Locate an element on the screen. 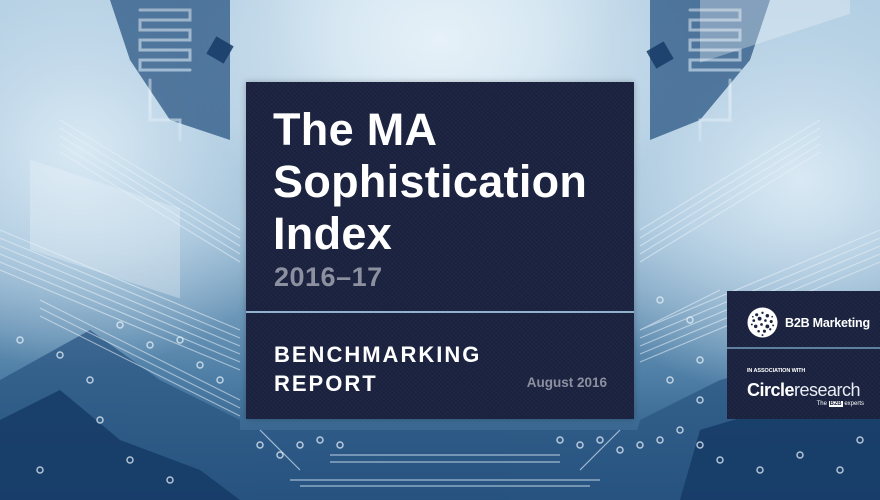  report-type-line-1: BENCHMARKING is located at coordinates (378, 354).